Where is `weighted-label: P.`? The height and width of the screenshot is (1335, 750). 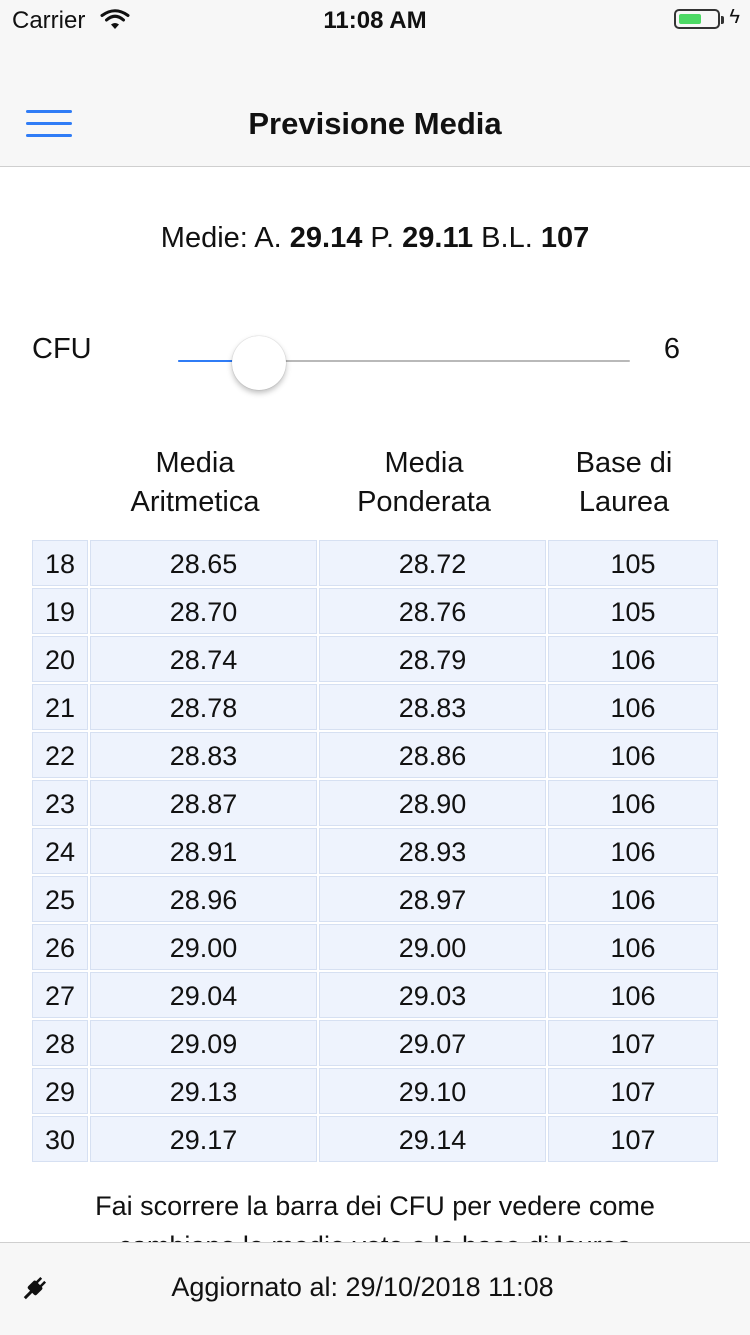 weighted-label: P. is located at coordinates (382, 238).